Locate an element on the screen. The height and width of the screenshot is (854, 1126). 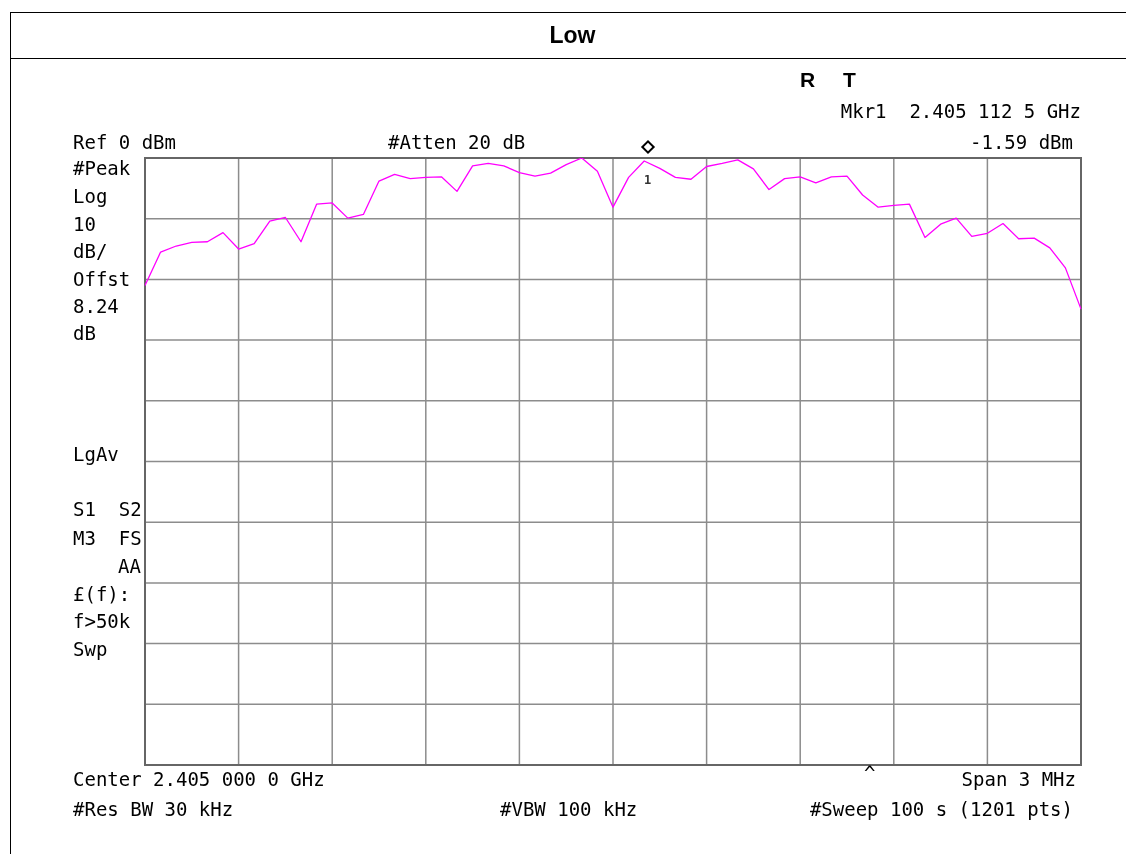
text: M3 FS is located at coordinates (107, 538).